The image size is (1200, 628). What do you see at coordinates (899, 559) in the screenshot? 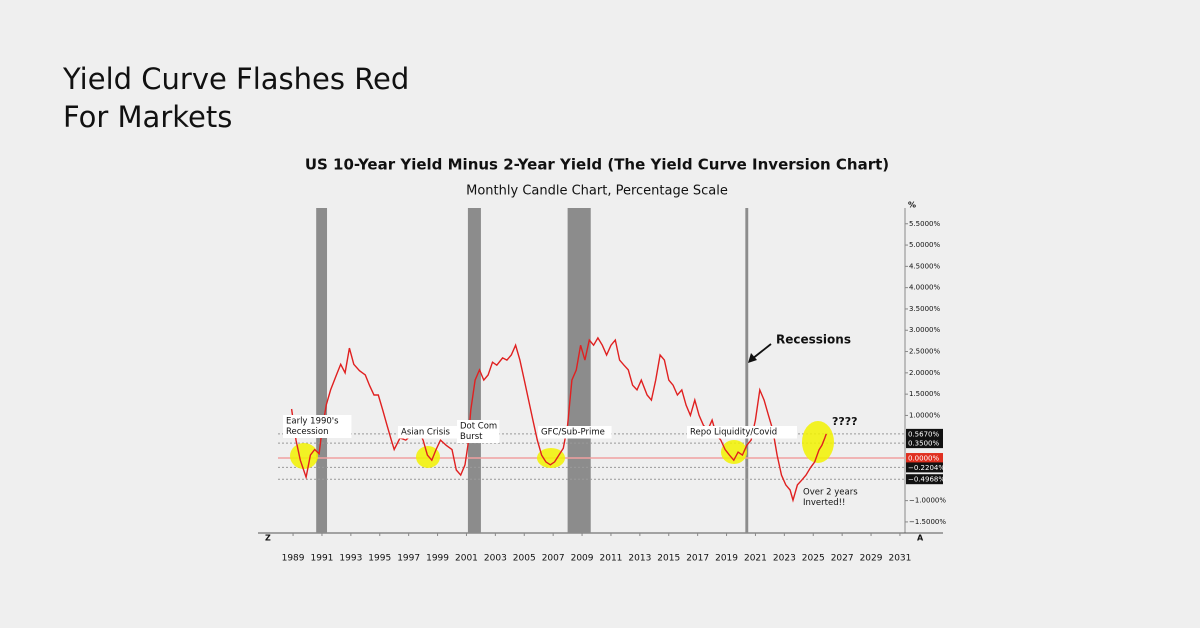
I see `x-tick-label: 2031` at bounding box center [899, 559].